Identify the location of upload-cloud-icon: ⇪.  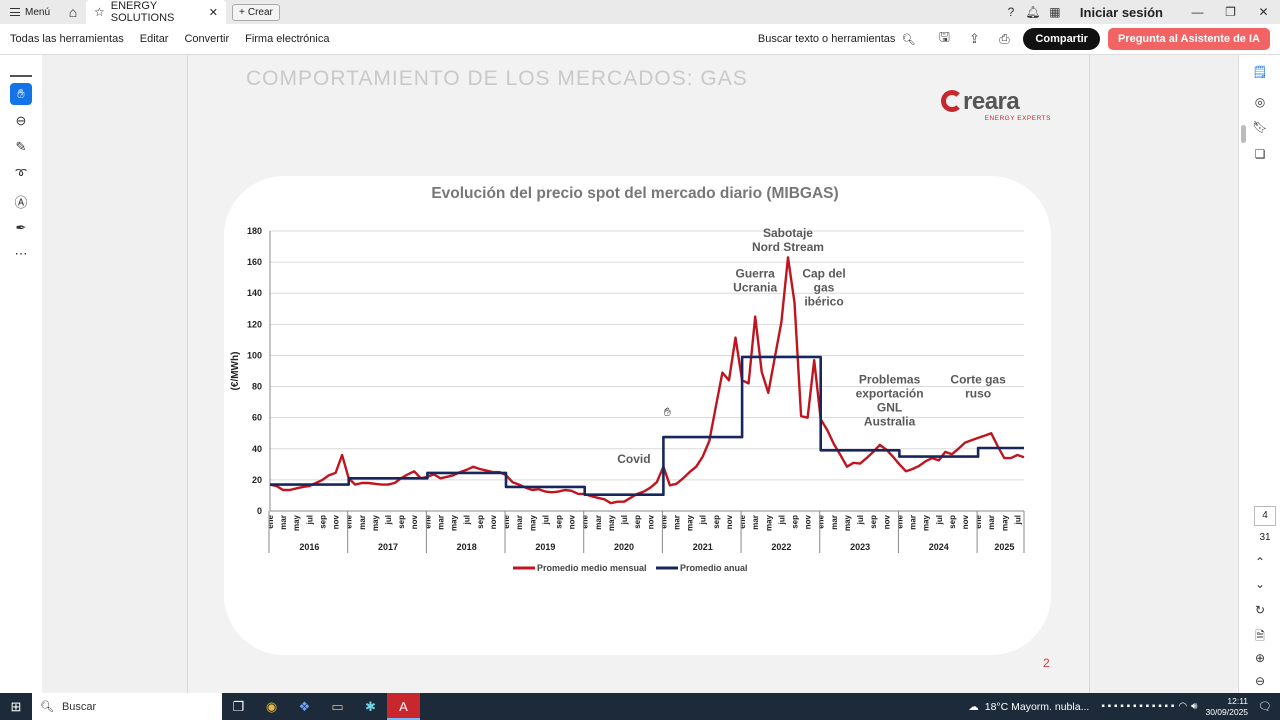
(974, 38).